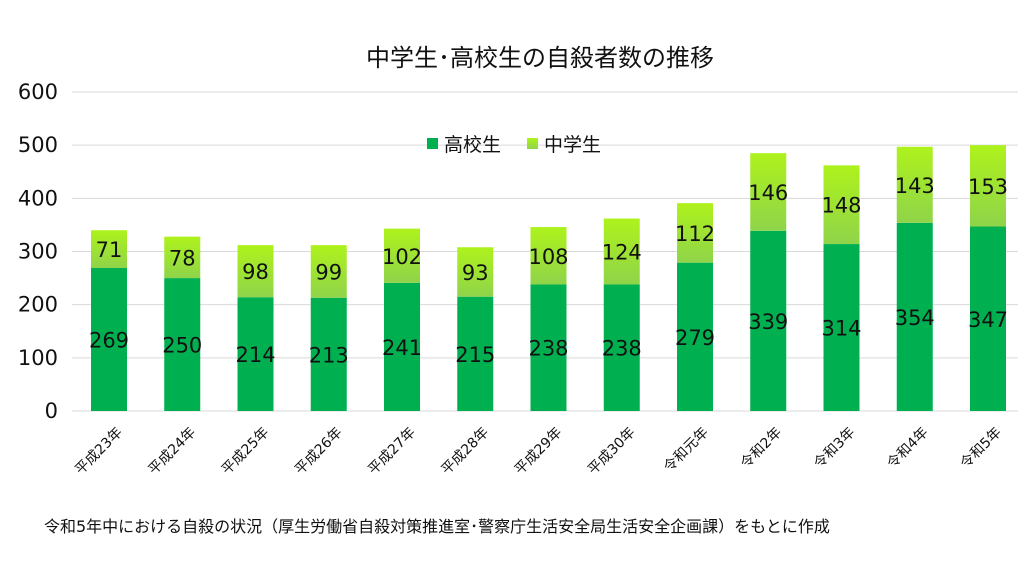 This screenshot has width=1024, height=588. Describe the element at coordinates (572, 145) in the screenshot. I see `legend-label-junior-high: 中学生` at that location.